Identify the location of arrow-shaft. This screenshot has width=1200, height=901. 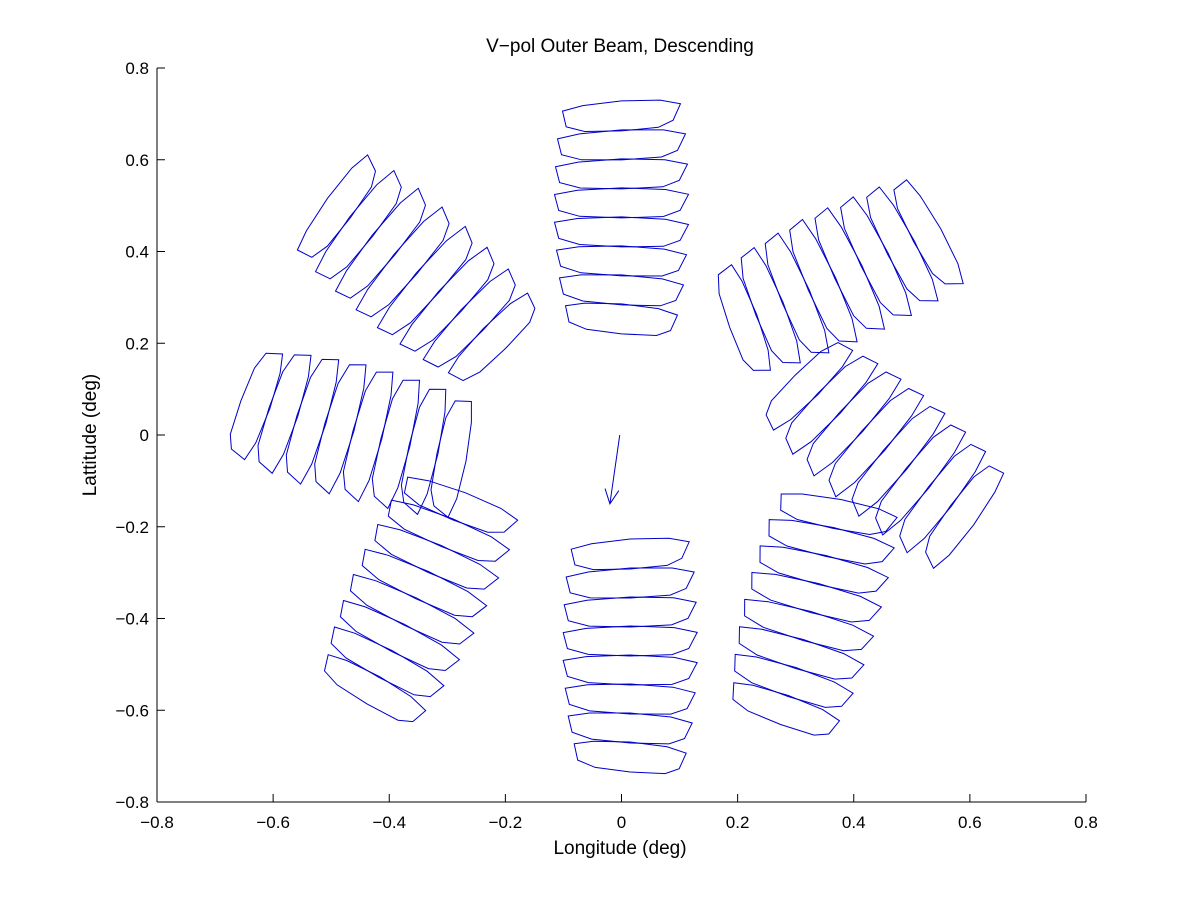
(615, 469).